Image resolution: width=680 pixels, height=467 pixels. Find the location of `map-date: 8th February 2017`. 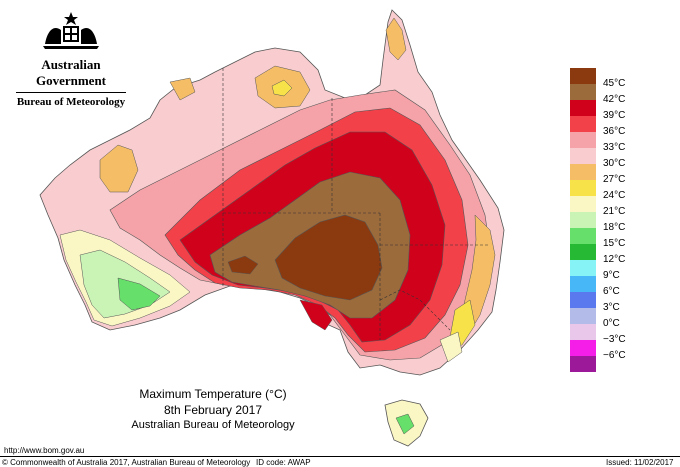

map-date: 8th February 2017 is located at coordinates (213, 410).